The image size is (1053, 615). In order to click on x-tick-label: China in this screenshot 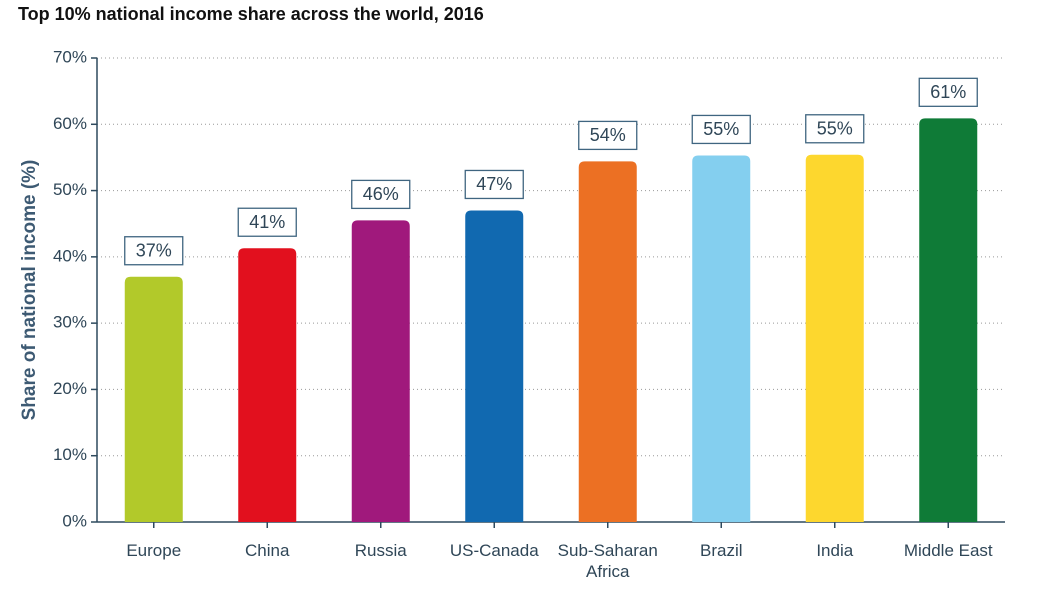, I will do `click(267, 550)`.